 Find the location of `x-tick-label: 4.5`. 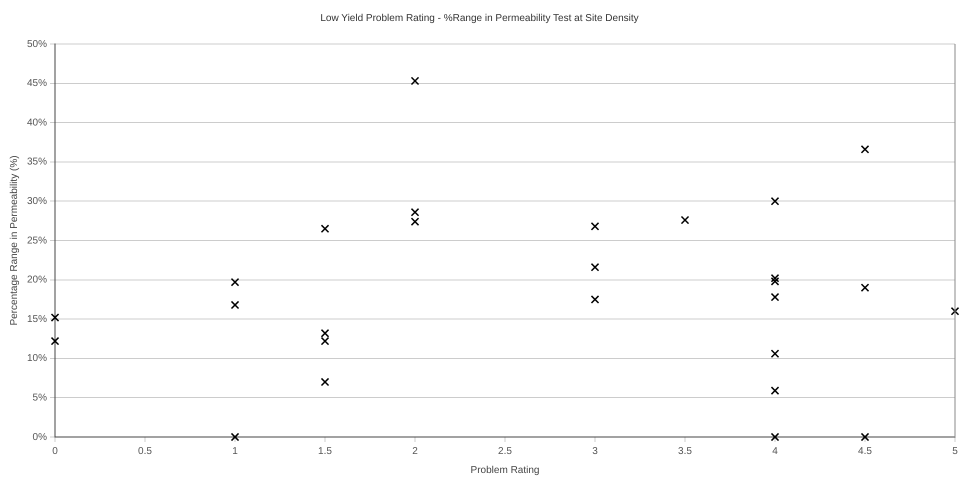

x-tick-label: 4.5 is located at coordinates (865, 451).